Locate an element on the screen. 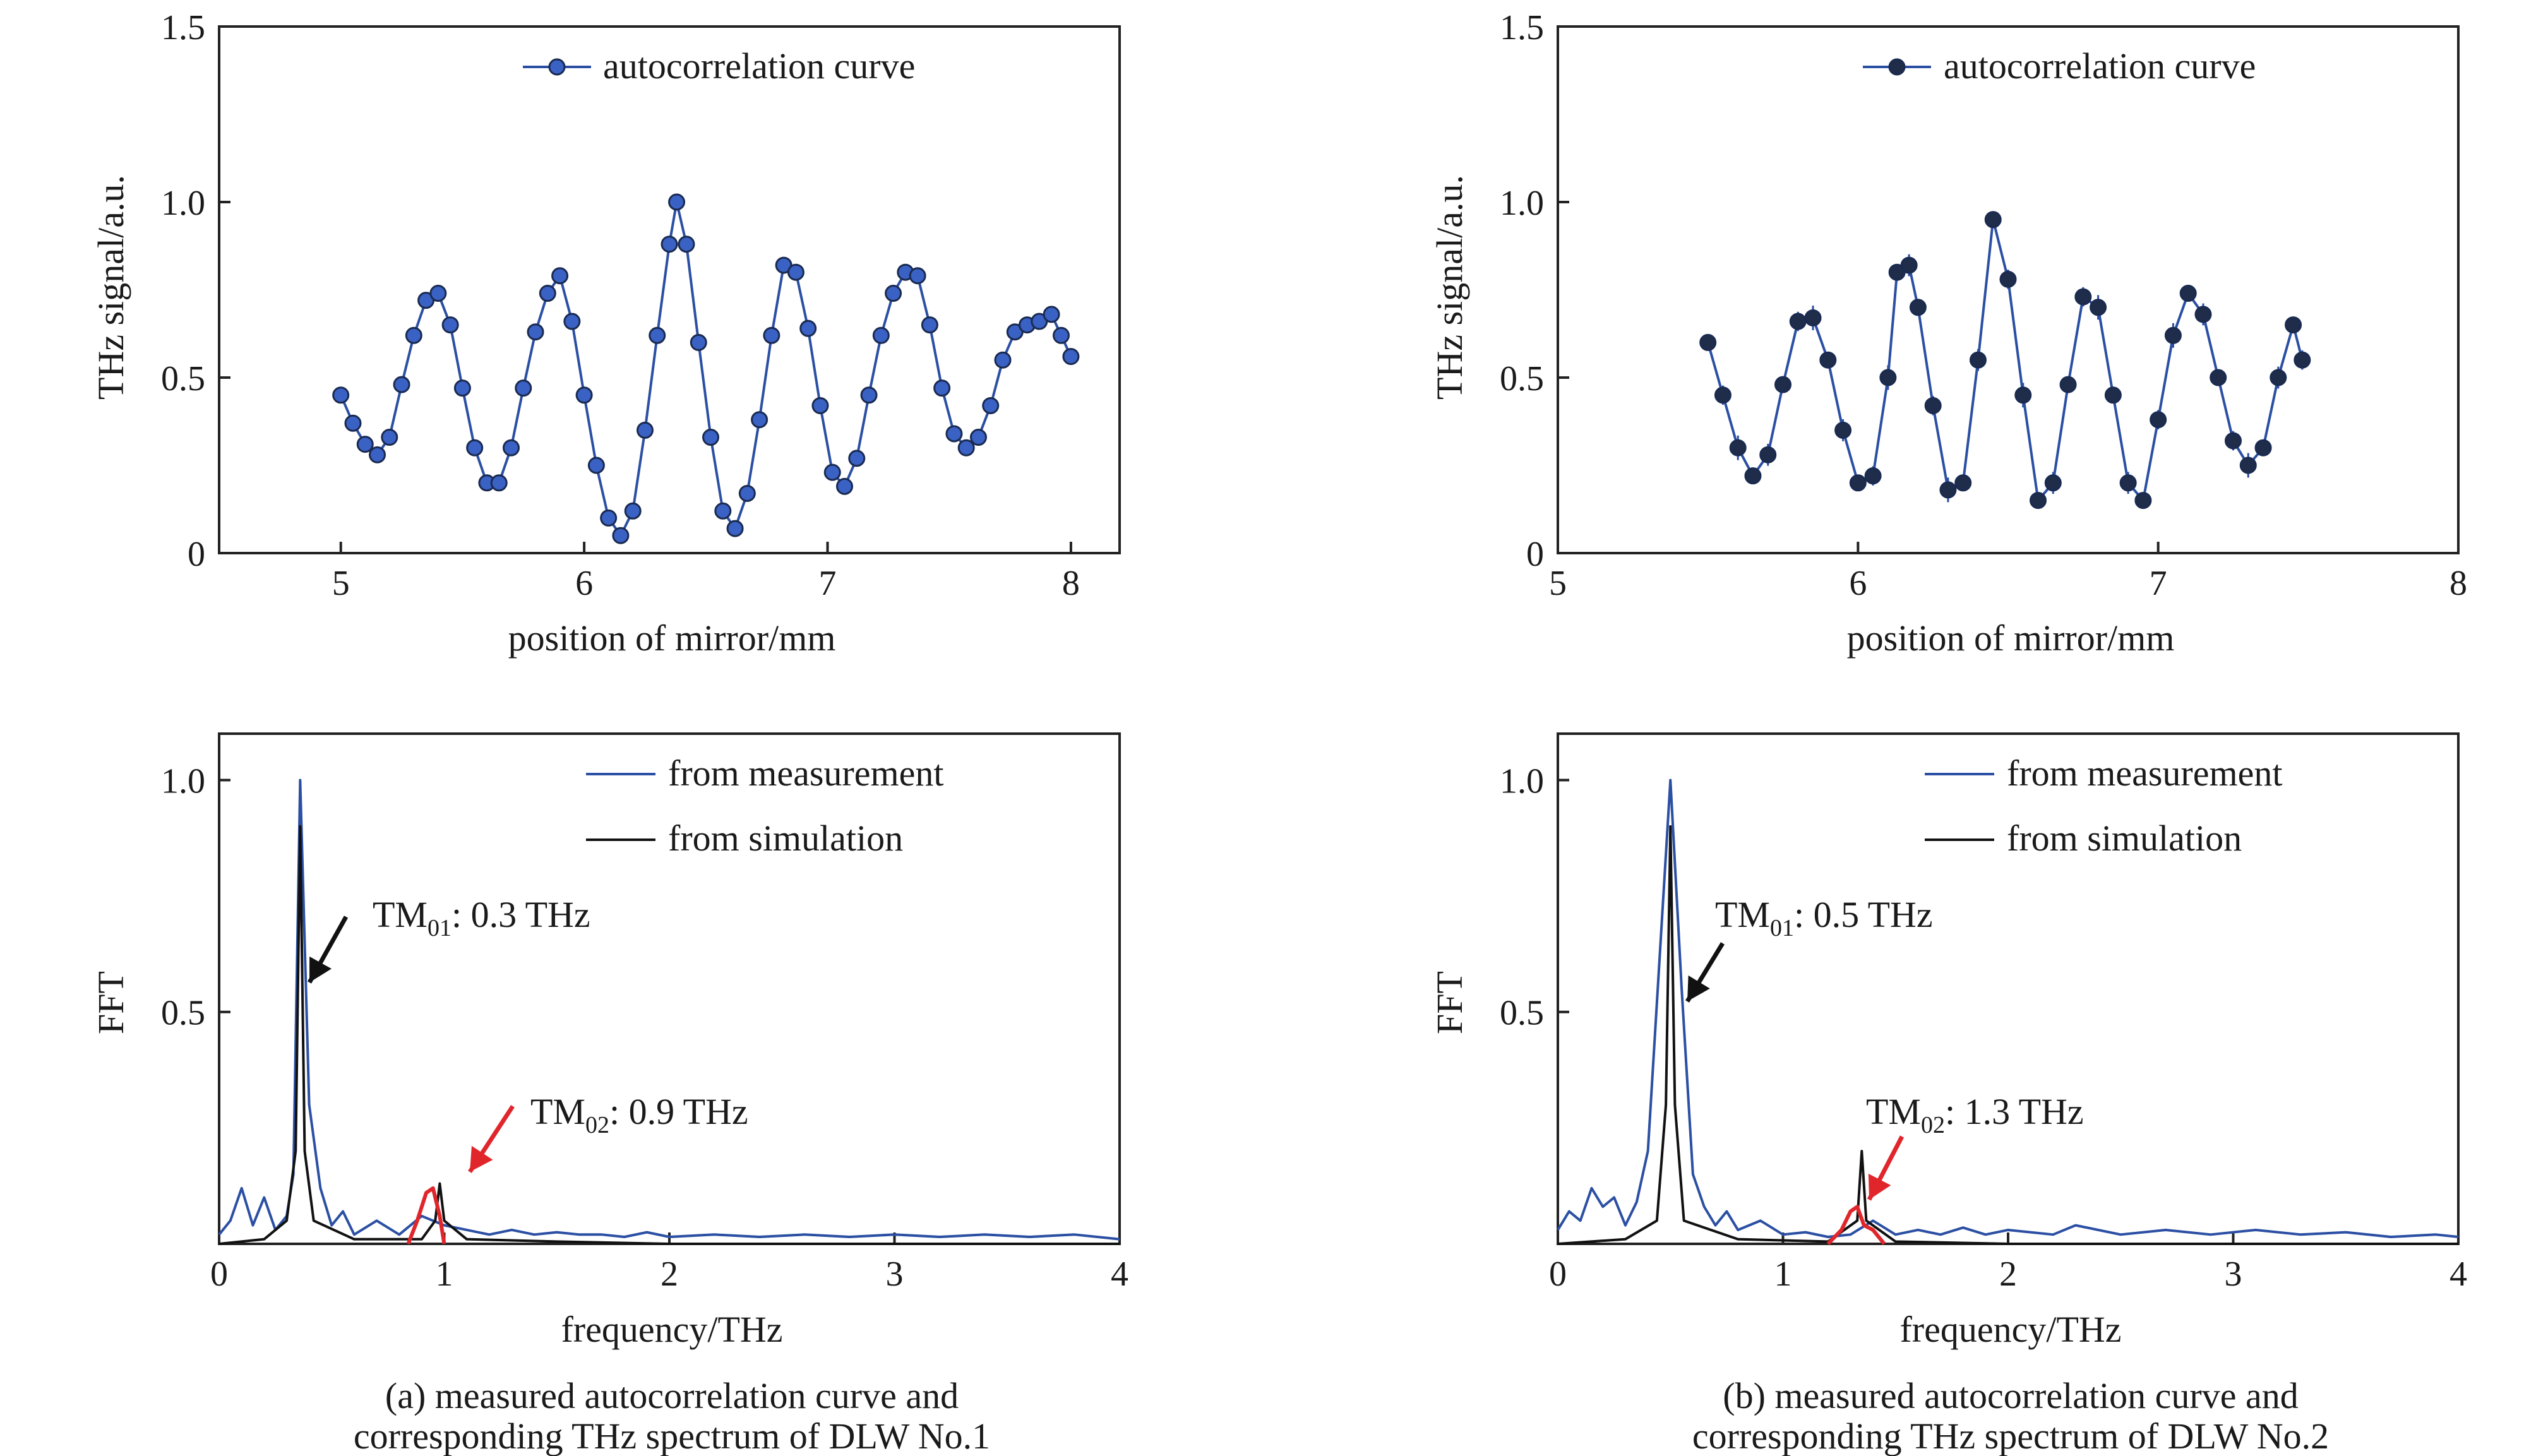 Image resolution: width=2536 pixels, height=1456 pixels. annotation-label: TM02: 1.3 THz is located at coordinates (1975, 1114).